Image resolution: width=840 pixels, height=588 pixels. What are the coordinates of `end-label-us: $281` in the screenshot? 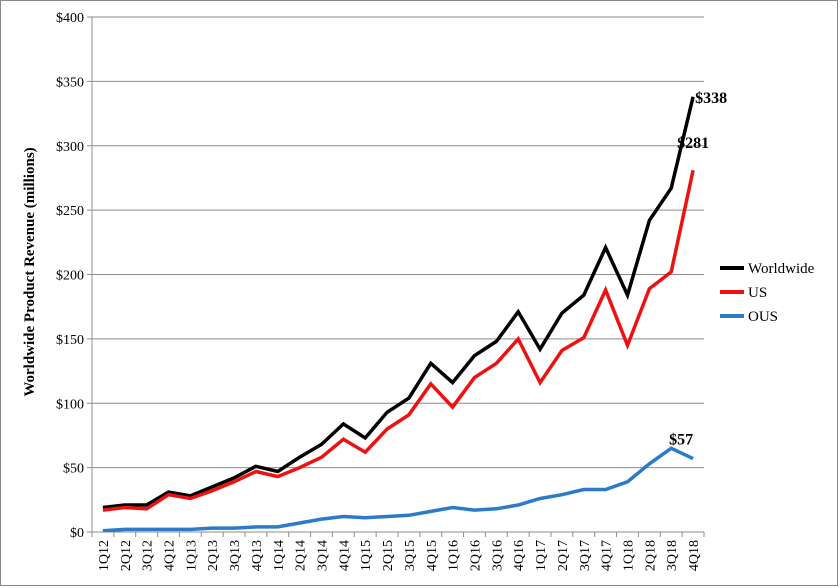 It's located at (693, 143).